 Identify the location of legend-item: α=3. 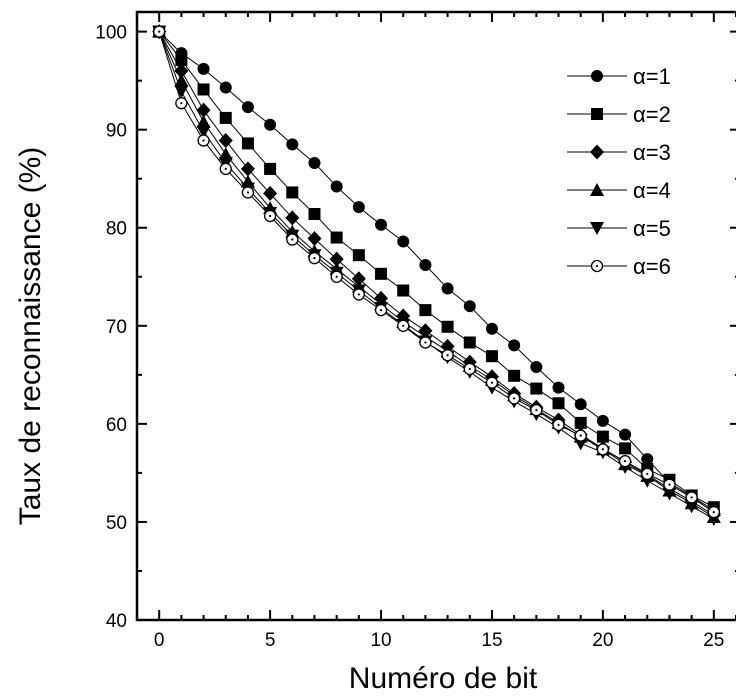
(619, 152).